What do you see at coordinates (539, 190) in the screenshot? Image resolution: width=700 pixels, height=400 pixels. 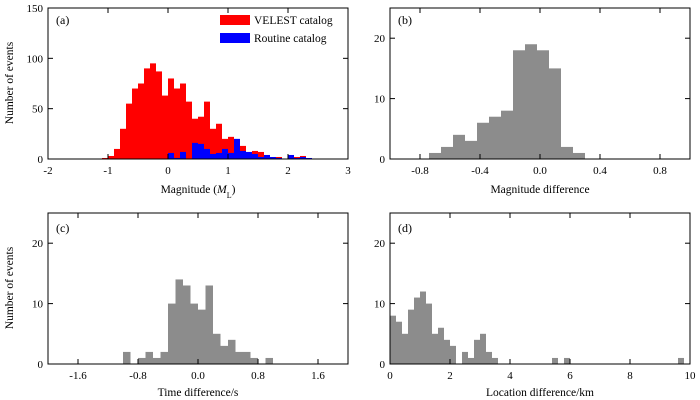 I see `x-axis-label-b: Magnitude difference` at bounding box center [539, 190].